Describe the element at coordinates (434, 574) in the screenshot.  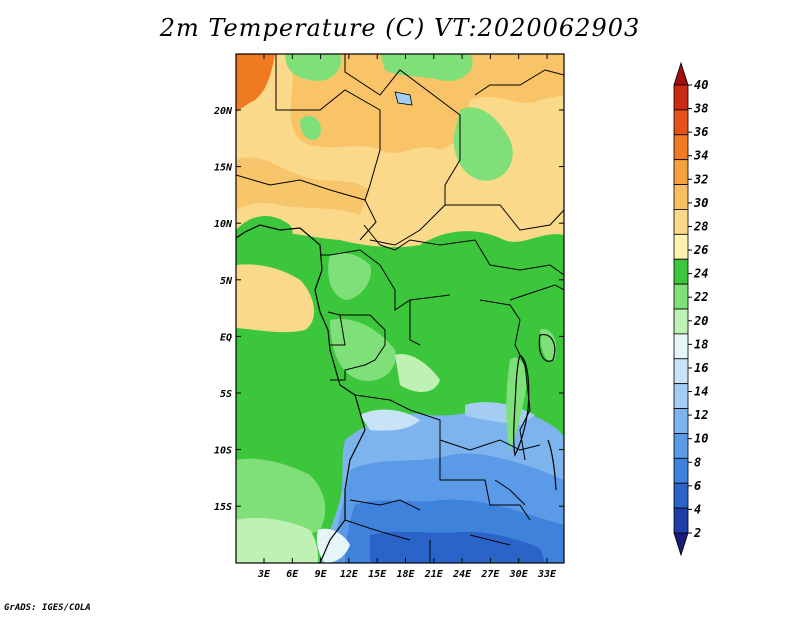
I see `lon-tick-label: 21E` at that location.